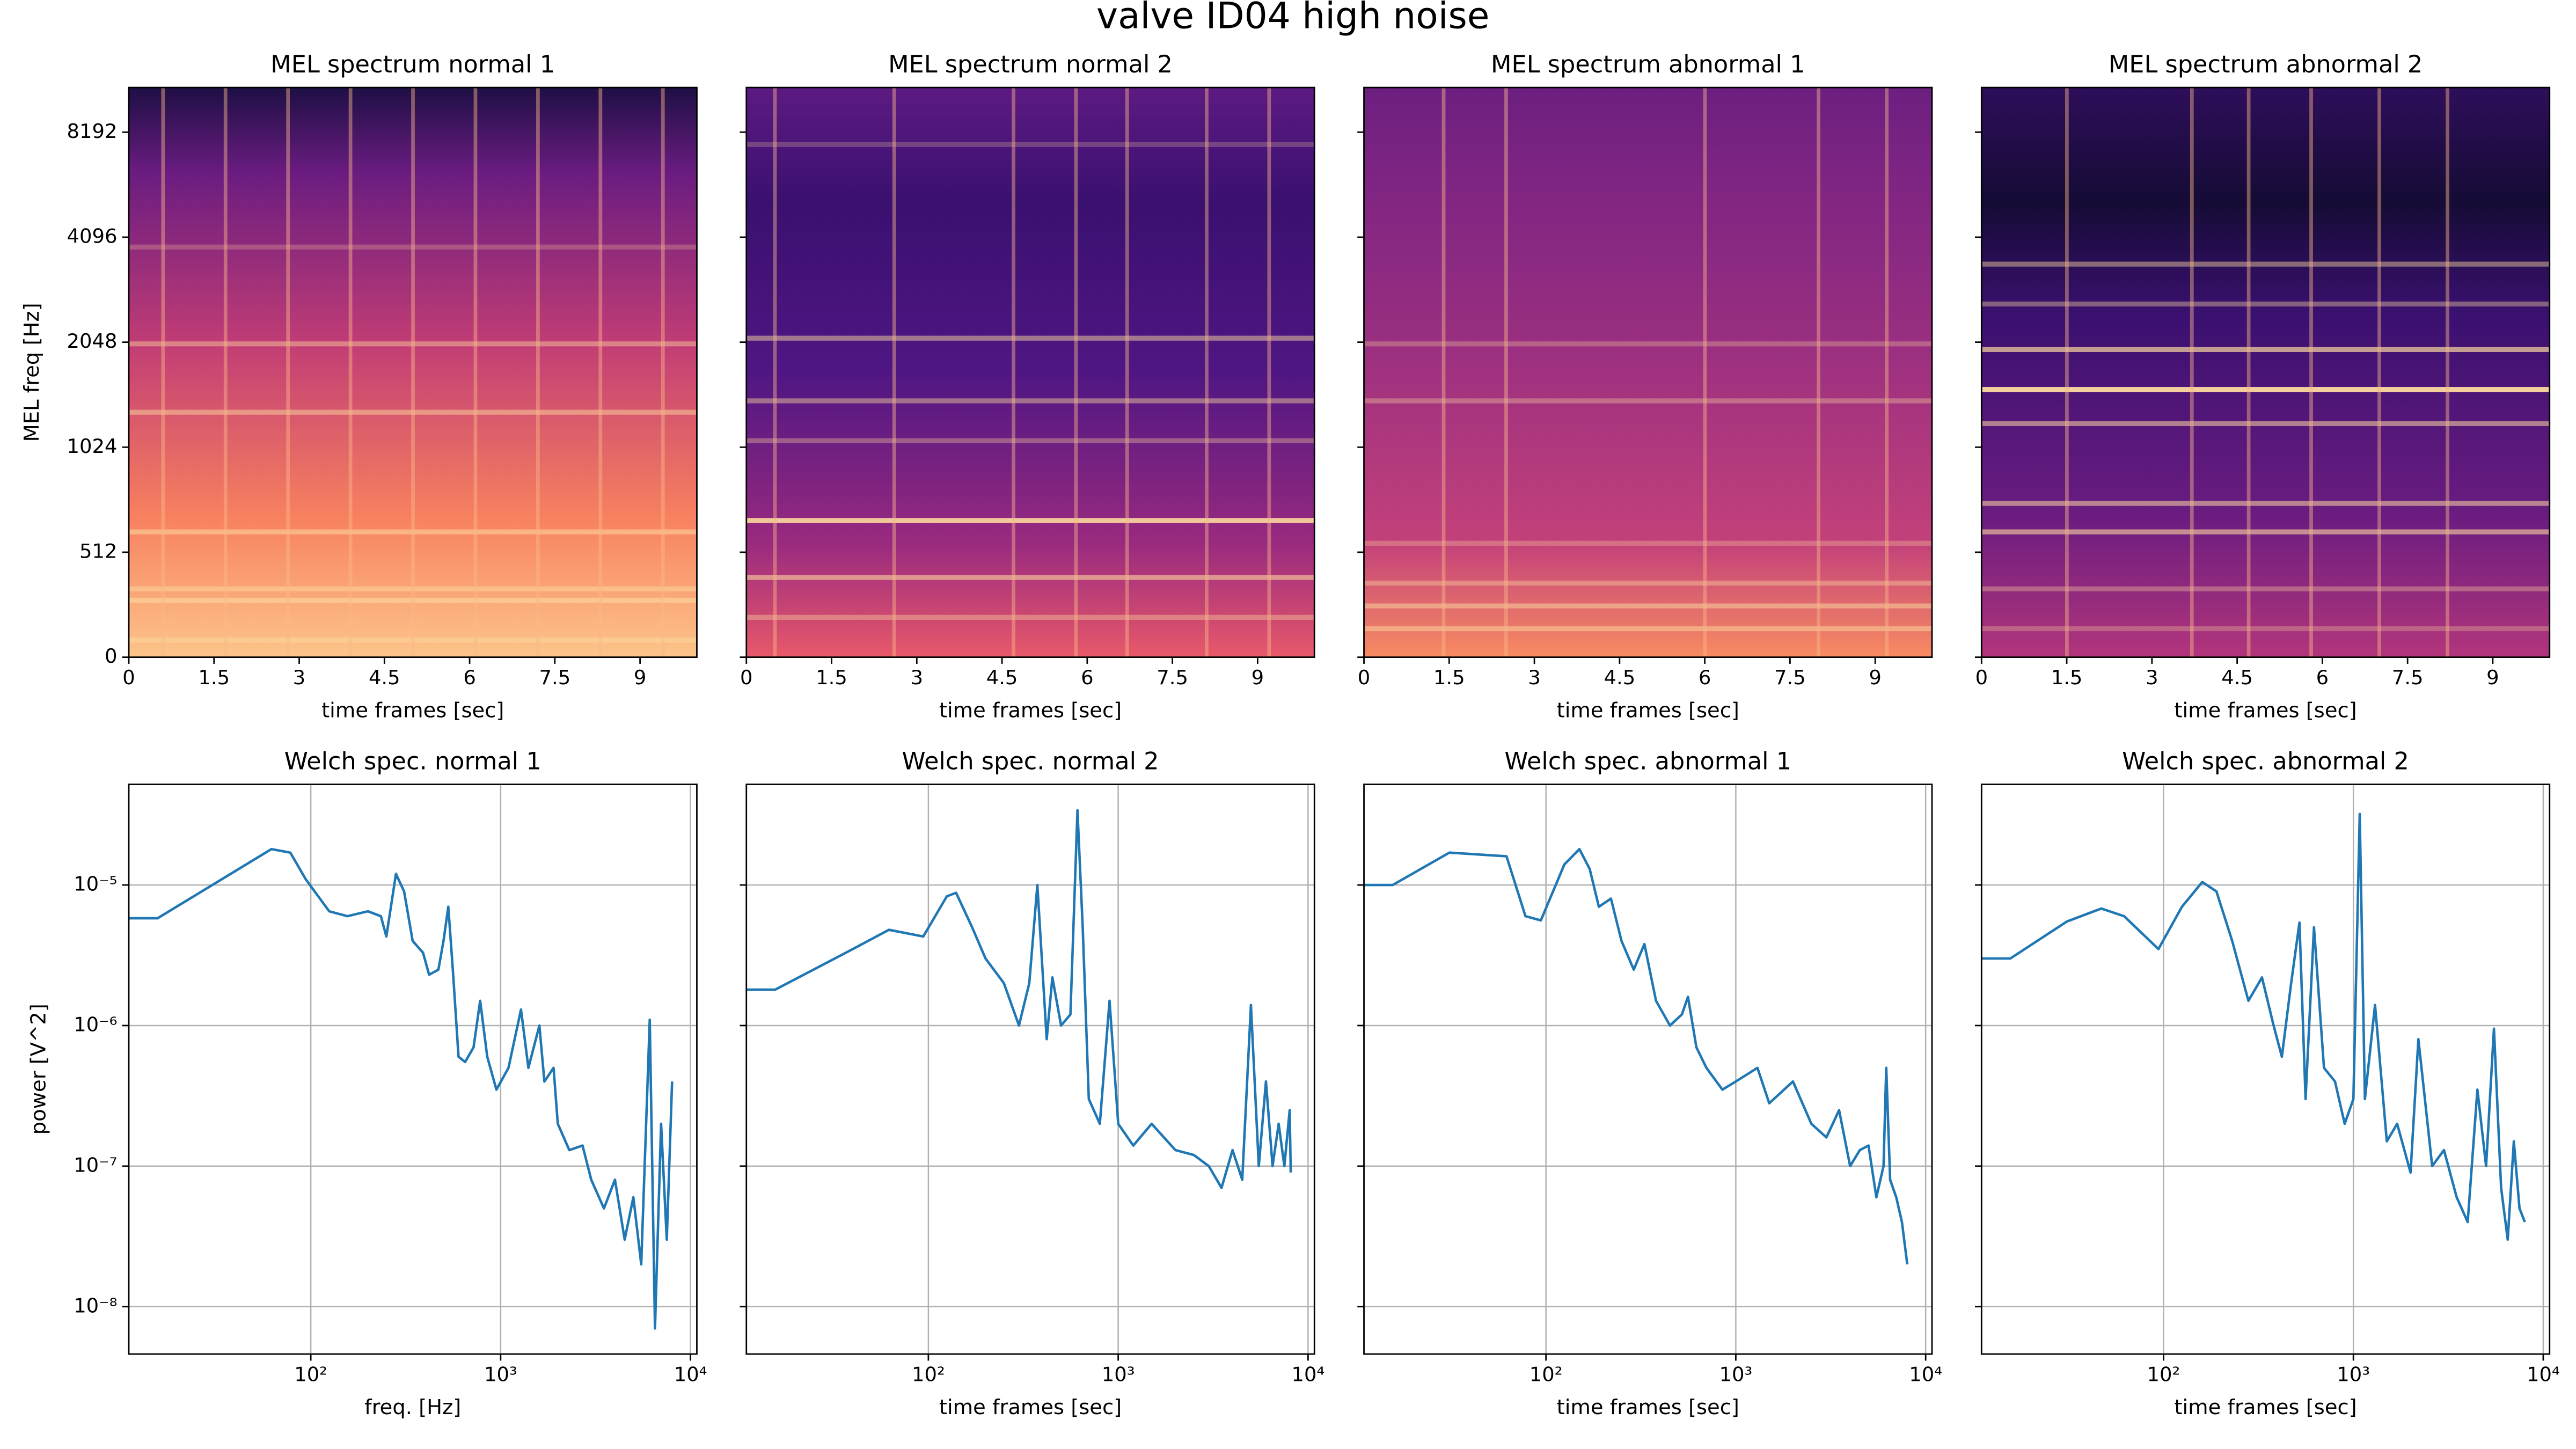 The image size is (2576, 1449). Describe the element at coordinates (412, 1407) in the screenshot. I see `x-axis-label: freq. [Hz]` at that location.